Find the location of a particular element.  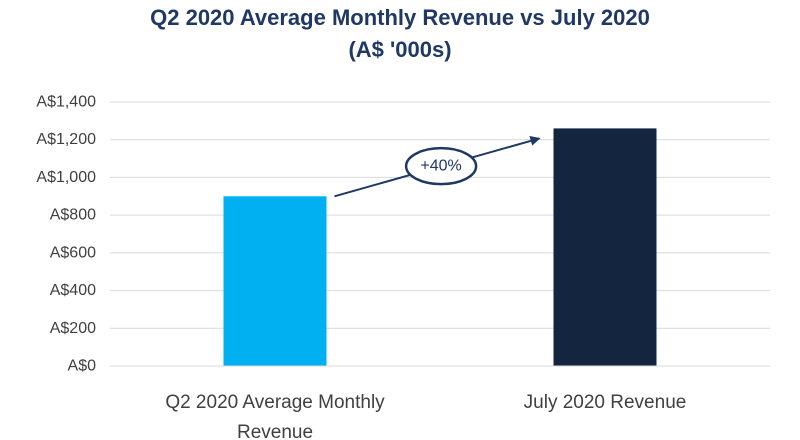

y-tick-label: A$0 is located at coordinates (82, 366).